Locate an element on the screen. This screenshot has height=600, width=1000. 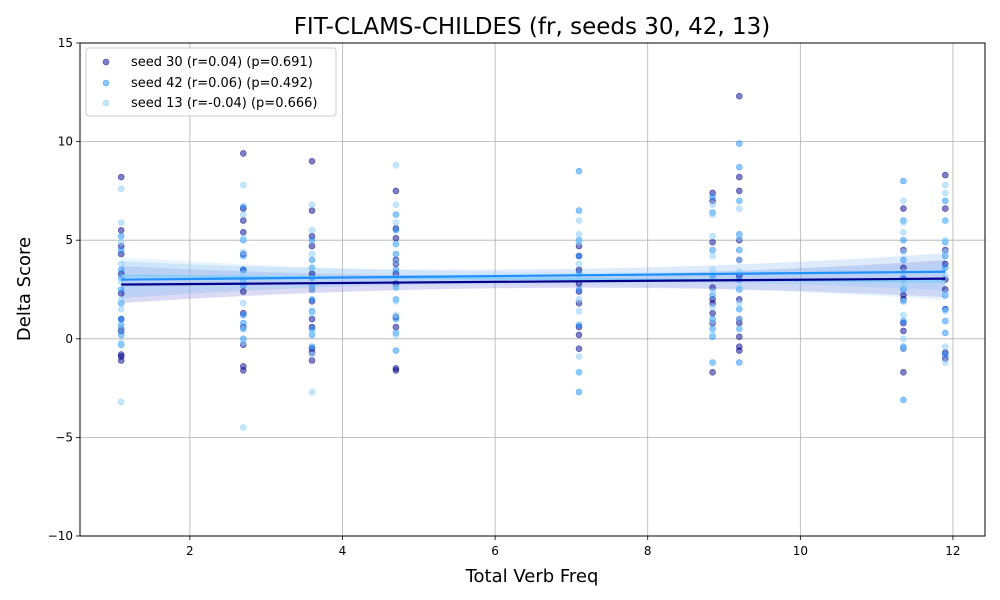
x-tick-label: 6 is located at coordinates (495, 551).